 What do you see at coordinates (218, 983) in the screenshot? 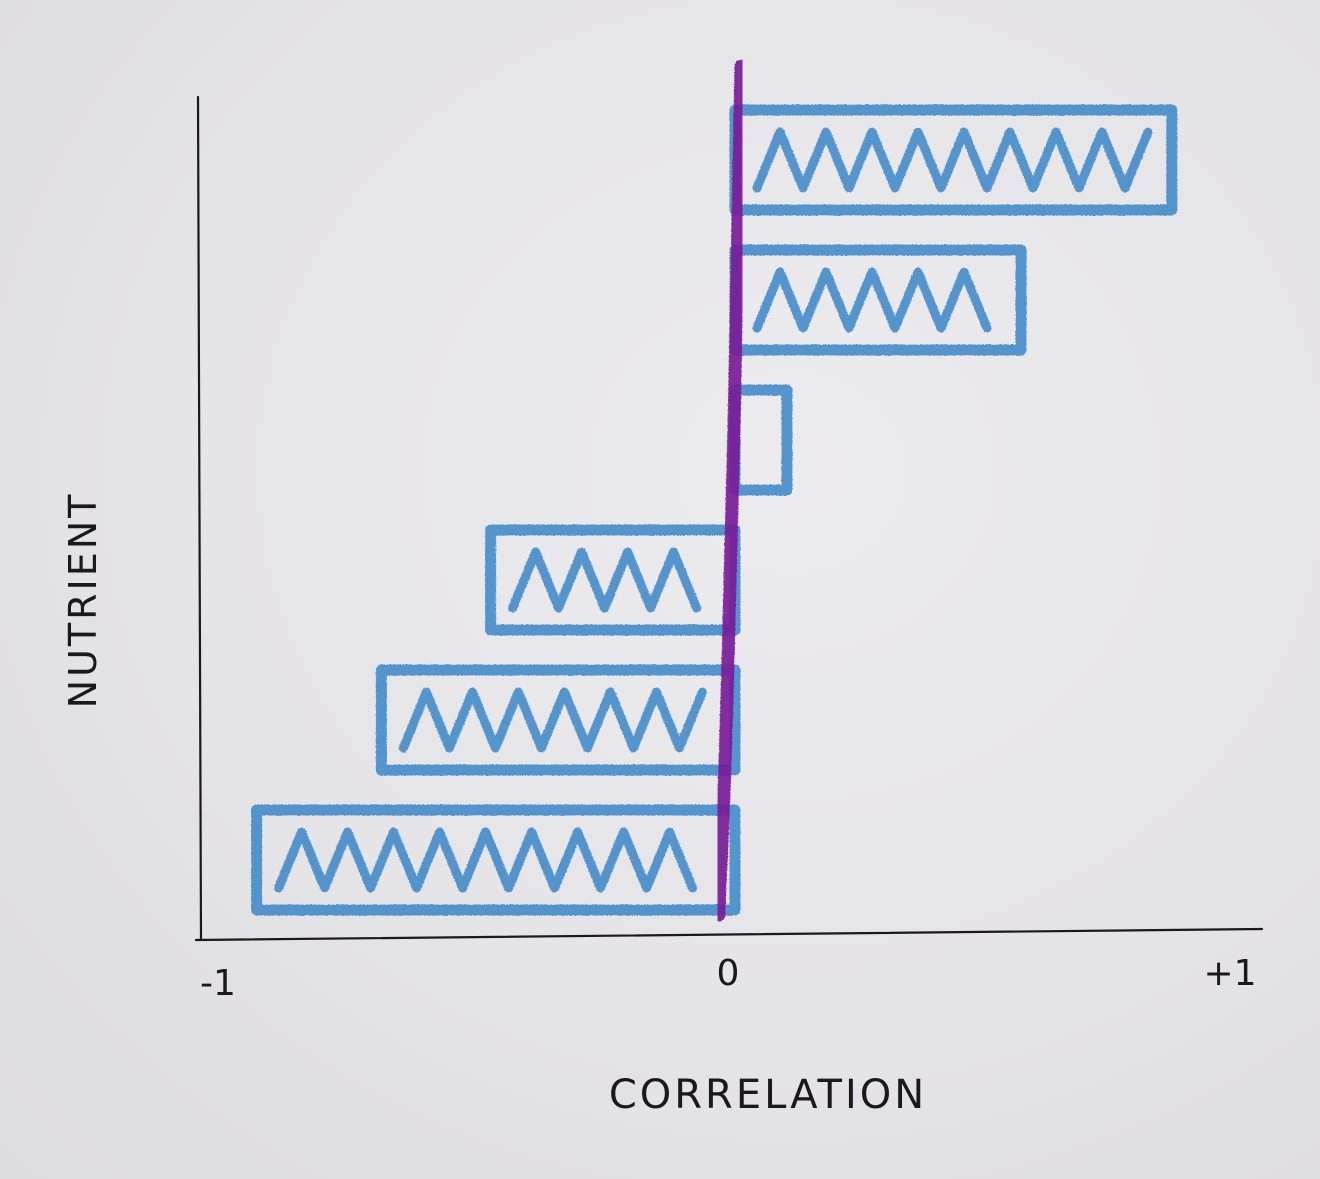
I see `x-tick-label-minus-one: -1` at bounding box center [218, 983].